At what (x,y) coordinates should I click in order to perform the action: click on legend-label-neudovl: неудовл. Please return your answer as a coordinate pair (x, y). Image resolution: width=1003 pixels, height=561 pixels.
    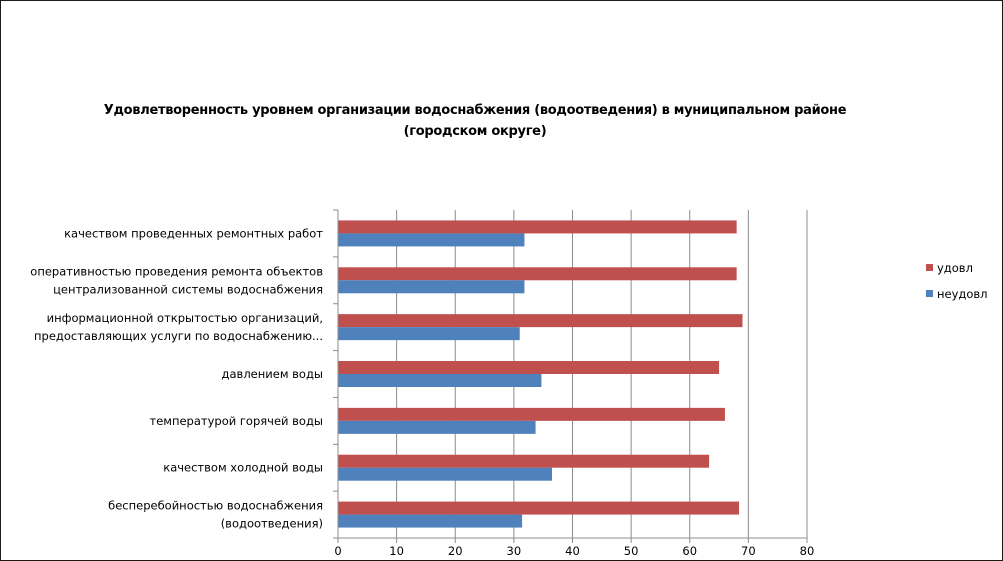
    Looking at the image, I should click on (962, 294).